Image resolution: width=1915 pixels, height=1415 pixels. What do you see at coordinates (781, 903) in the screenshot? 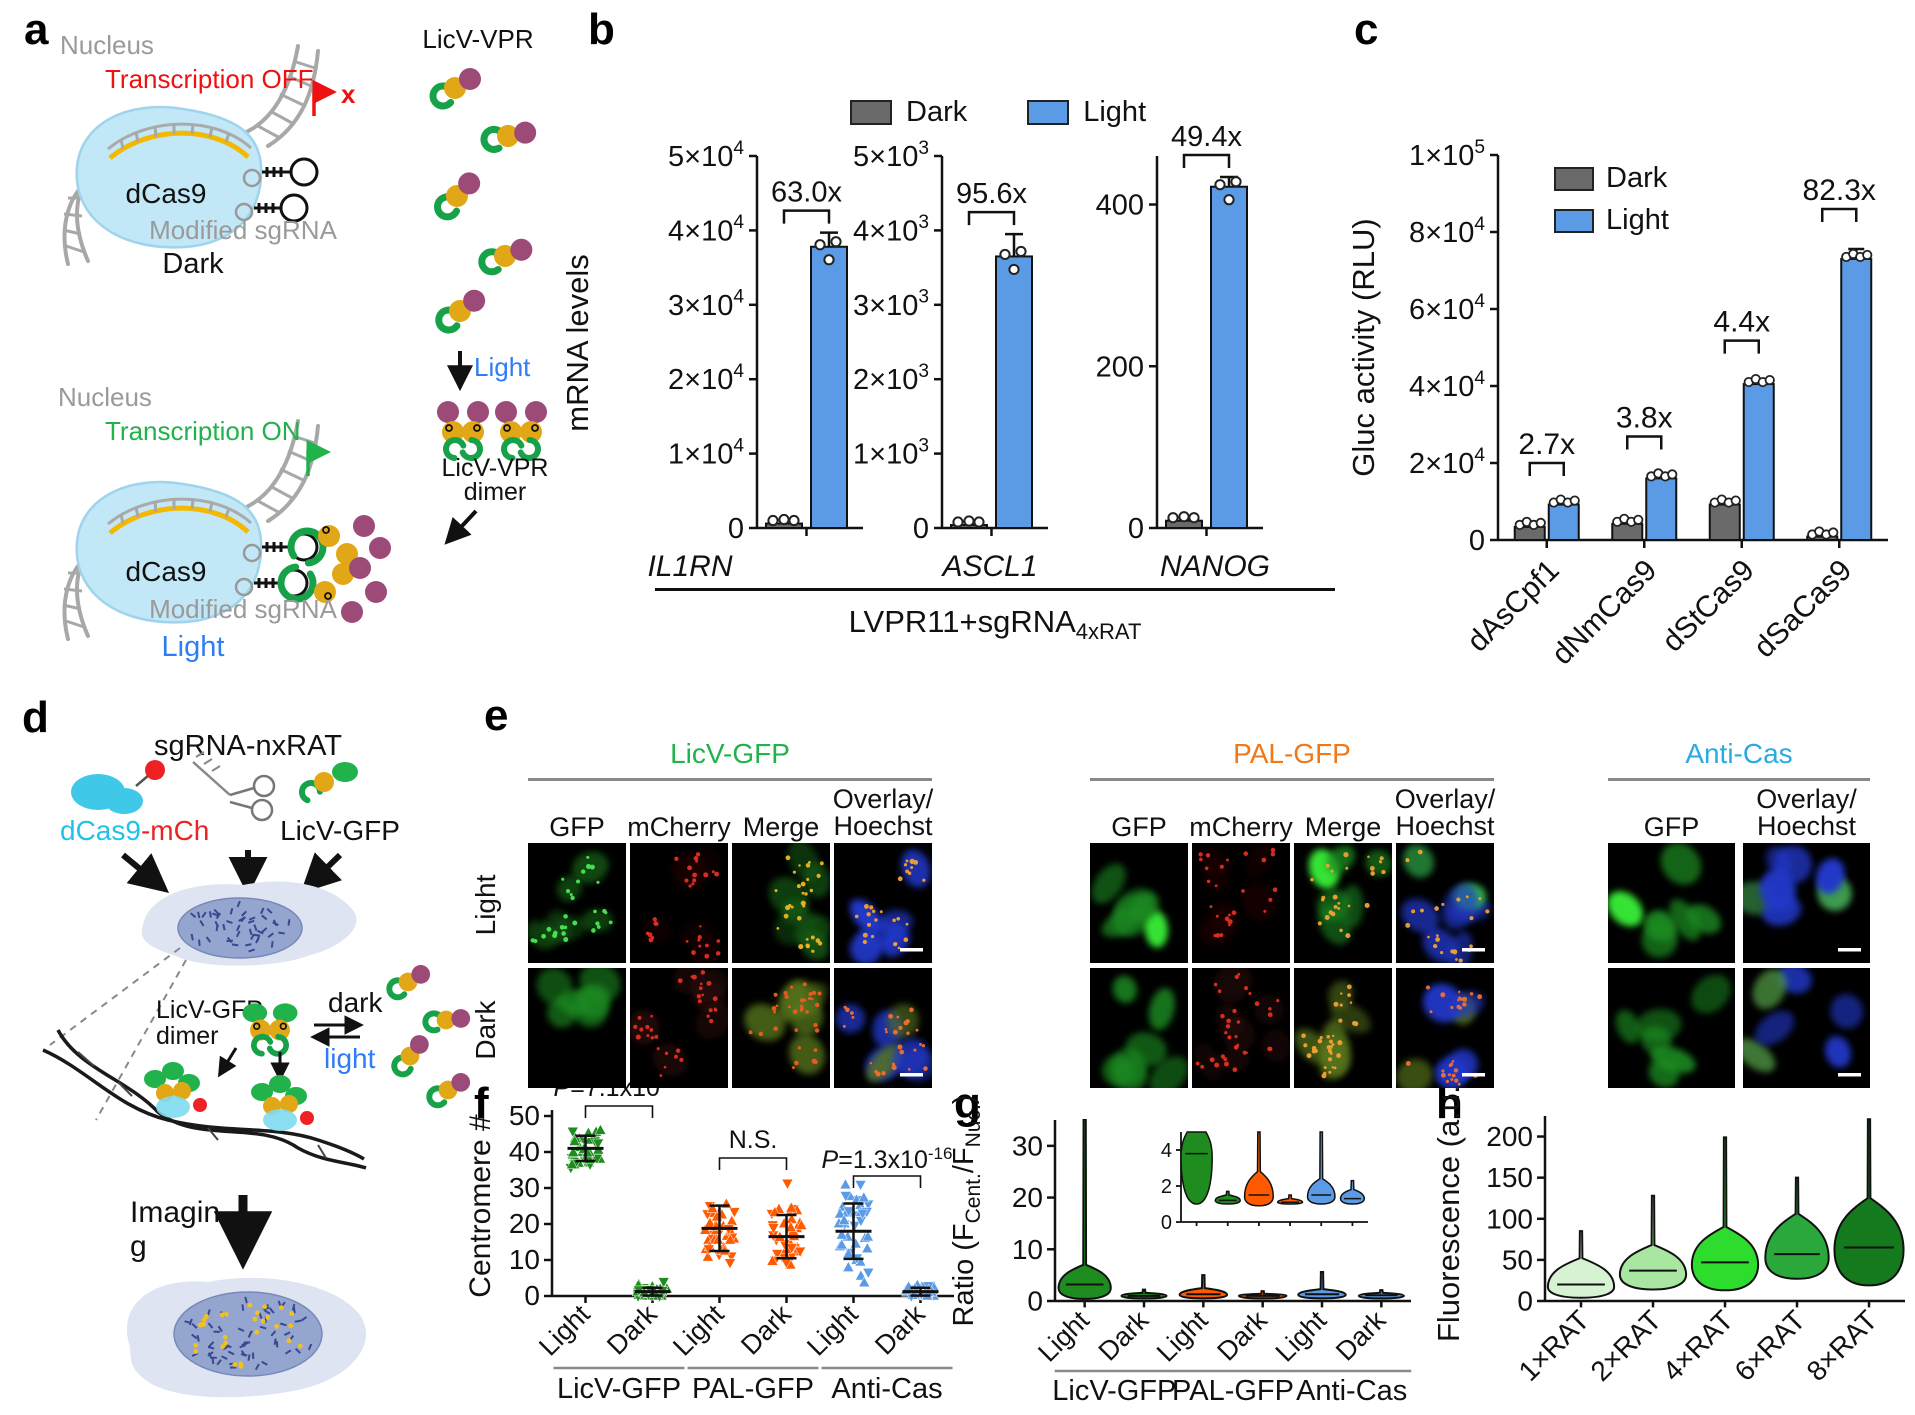
I see `tile-LicV-GFP-Light-Merge` at bounding box center [781, 903].